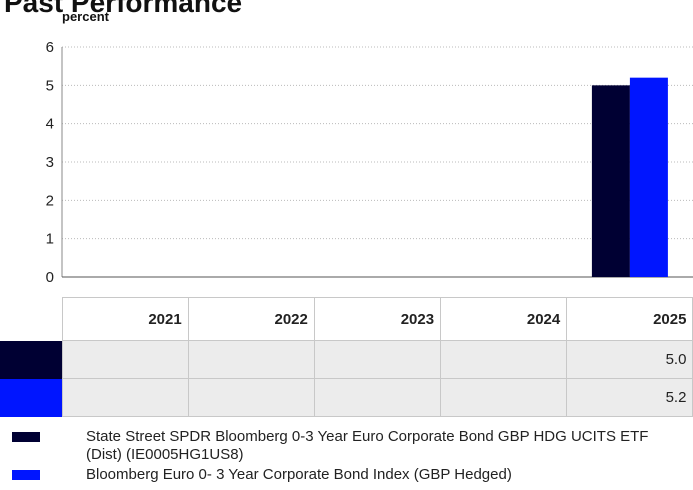  Describe the element at coordinates (50, 277) in the screenshot. I see `y-tick-label: 0` at that location.